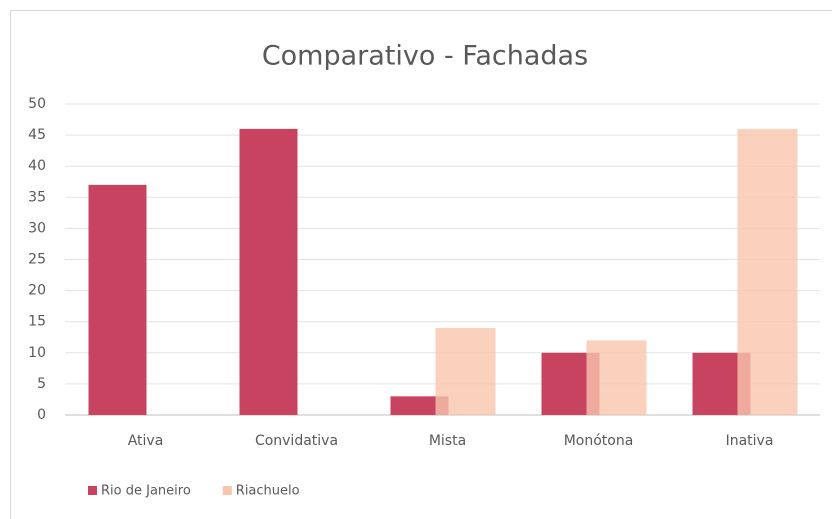 The image size is (832, 519). What do you see at coordinates (37, 135) in the screenshot?
I see `y-tick-label: 45` at bounding box center [37, 135].